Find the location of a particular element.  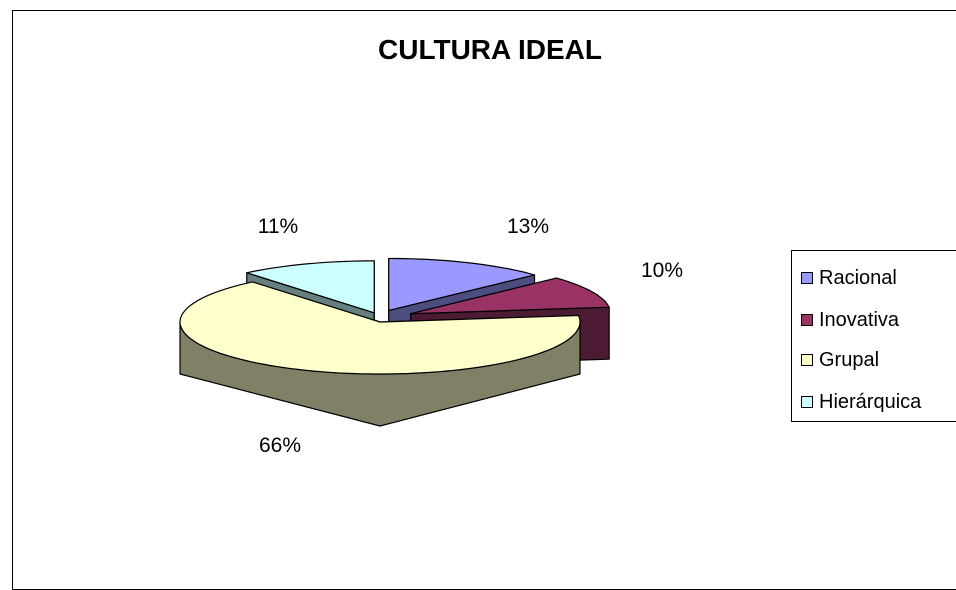

data-label-hierarquica: 11% is located at coordinates (278, 226).